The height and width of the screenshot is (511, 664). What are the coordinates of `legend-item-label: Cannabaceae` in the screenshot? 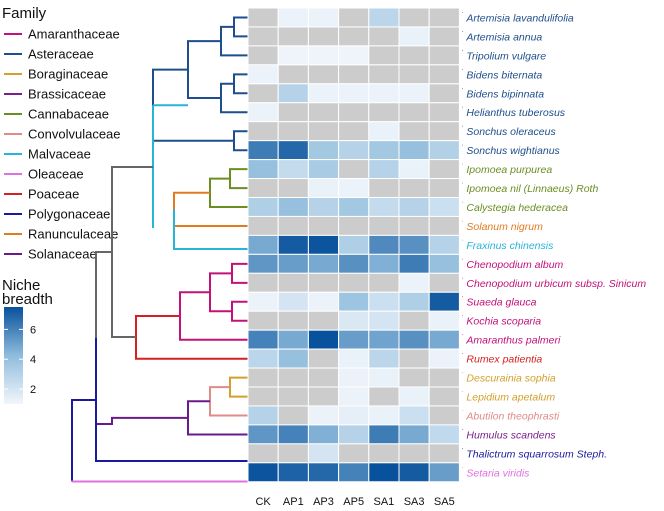 It's located at (68, 114).